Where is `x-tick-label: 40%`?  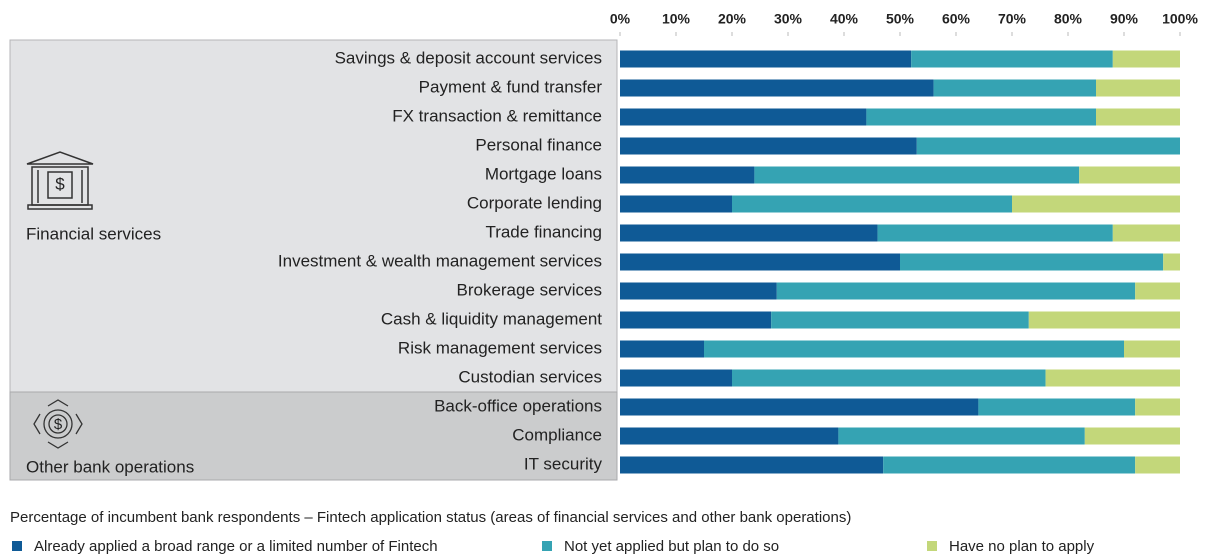 x-tick-label: 40% is located at coordinates (844, 19).